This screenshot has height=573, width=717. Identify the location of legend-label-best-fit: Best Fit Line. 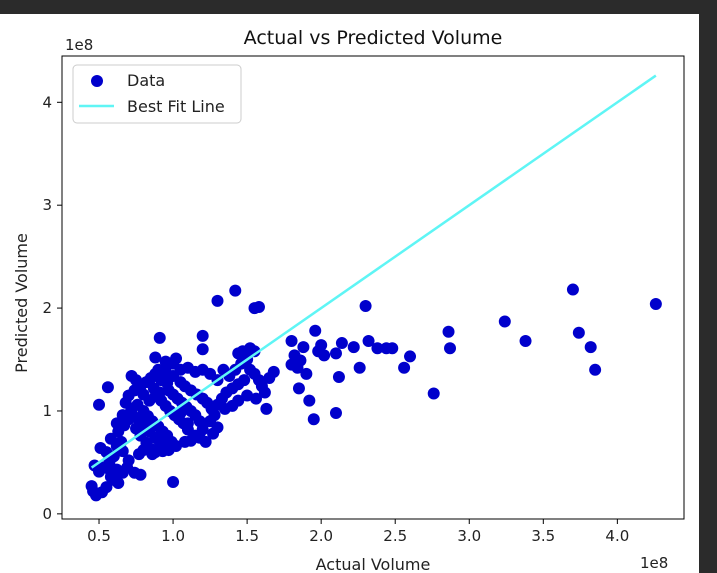
(176, 106).